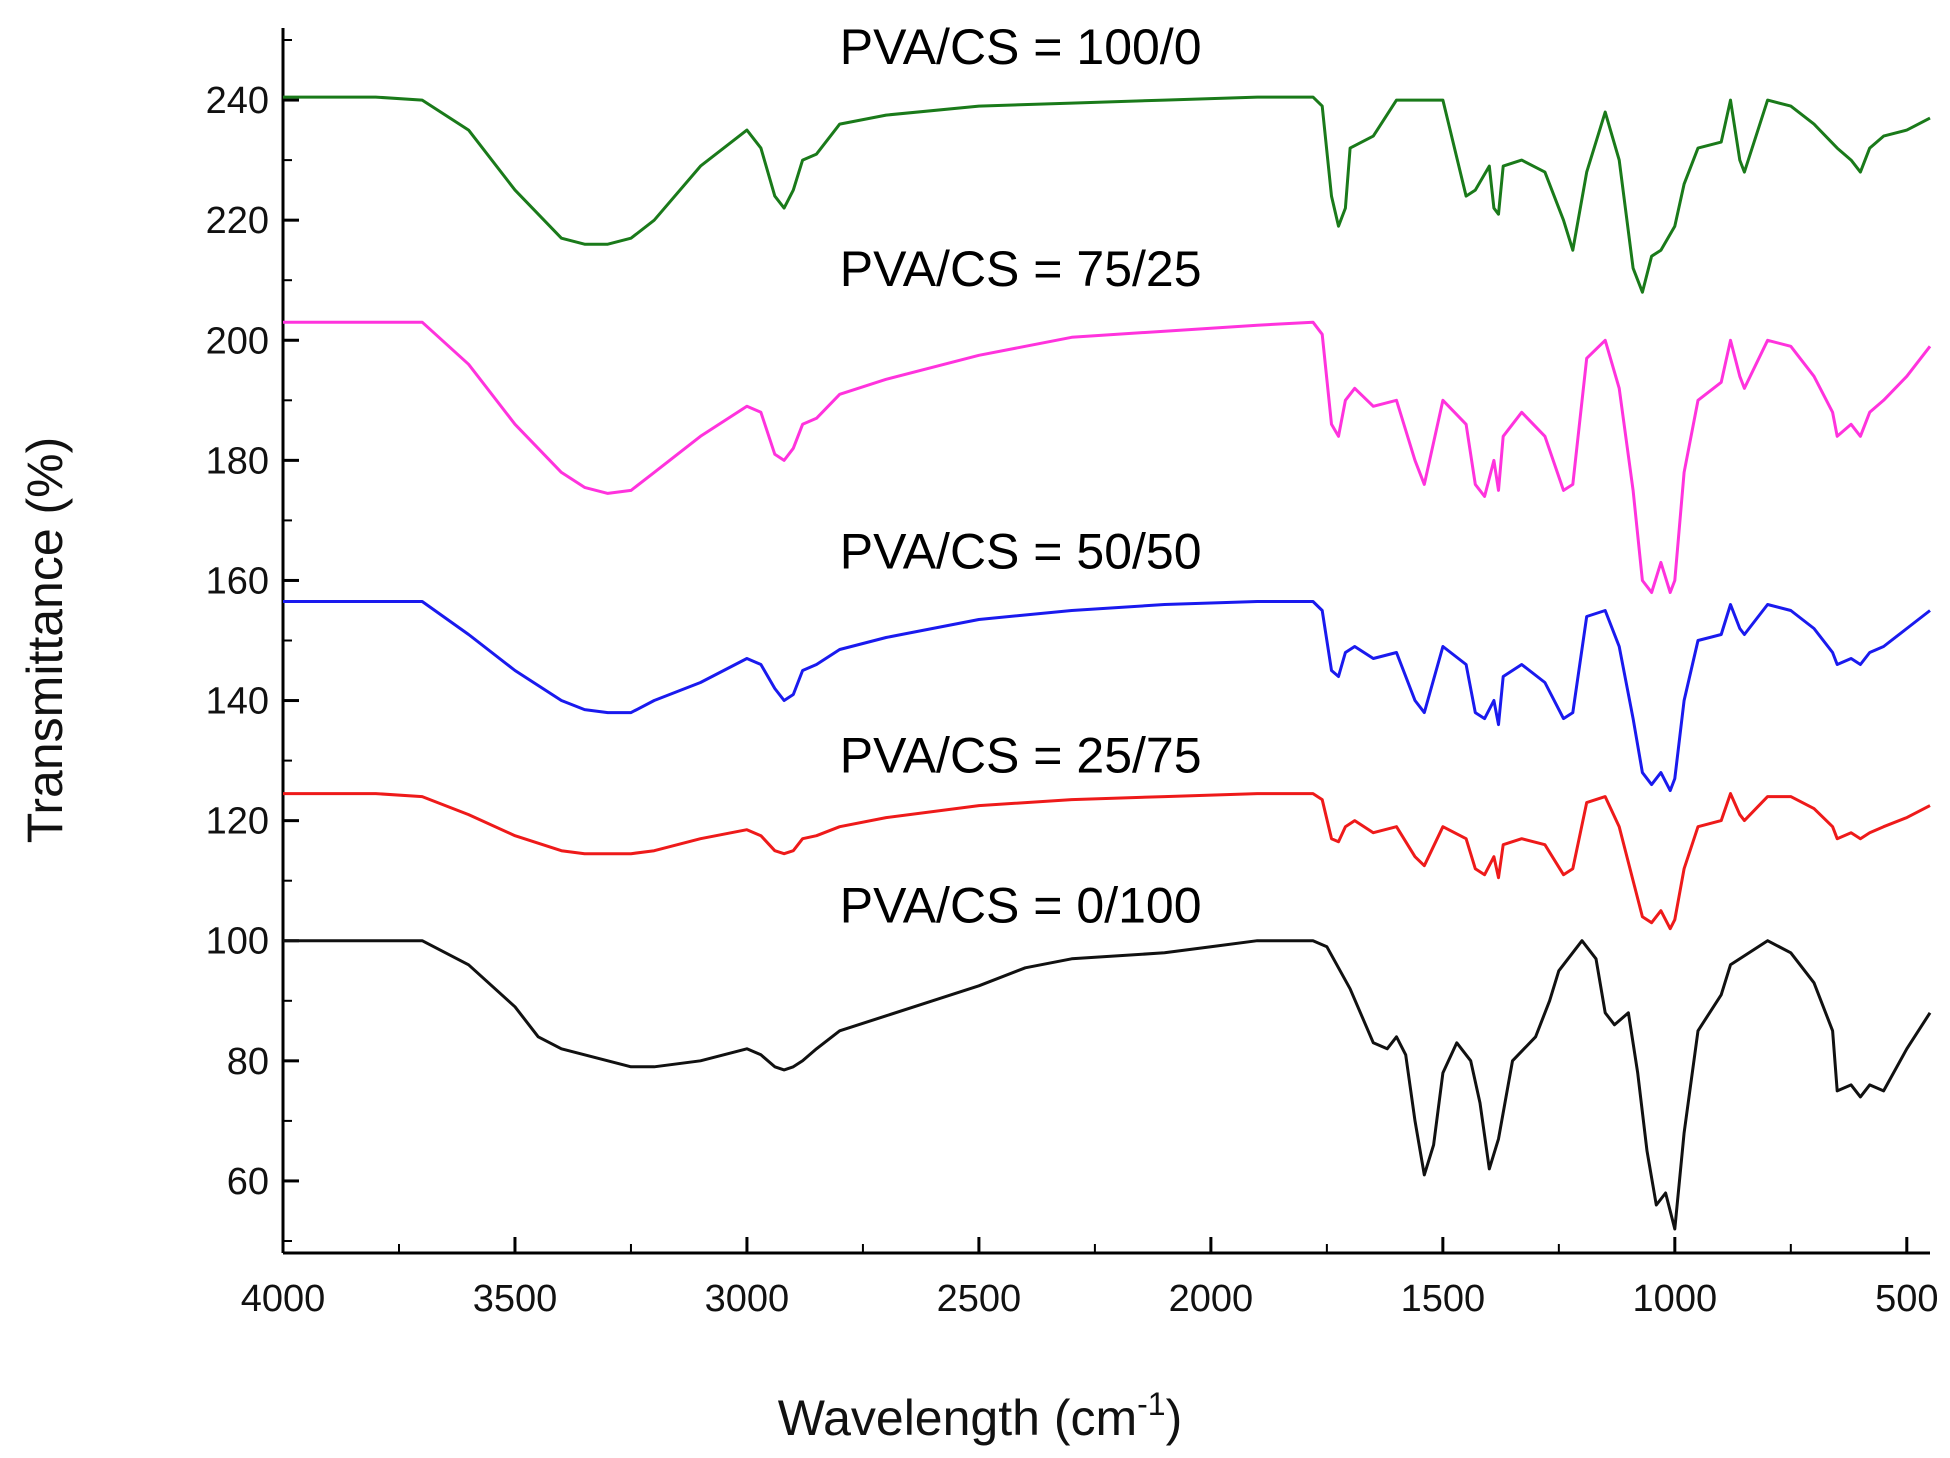 The image size is (1950, 1458). What do you see at coordinates (515, 1299) in the screenshot?
I see `x-tick-label: 3500` at bounding box center [515, 1299].